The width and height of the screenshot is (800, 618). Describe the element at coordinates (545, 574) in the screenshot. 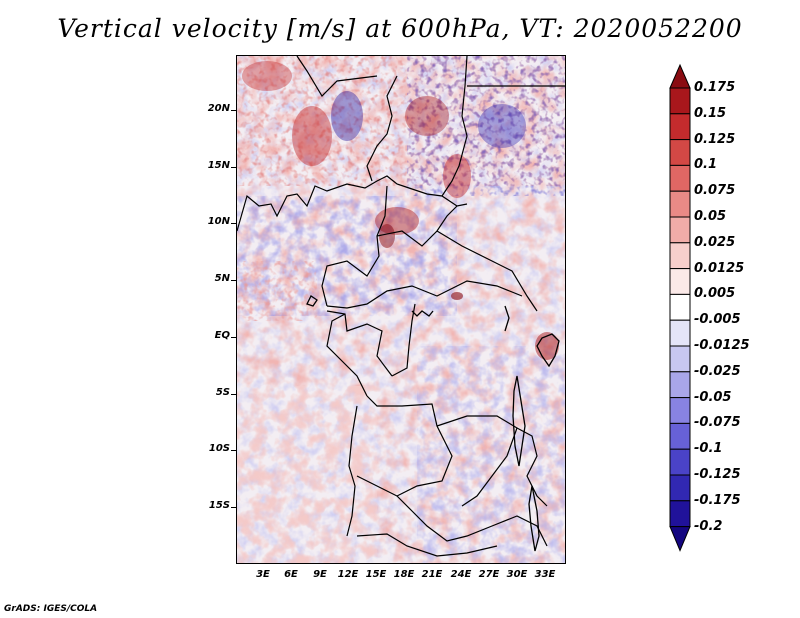

I see `lon-label-33e: 33E` at that location.